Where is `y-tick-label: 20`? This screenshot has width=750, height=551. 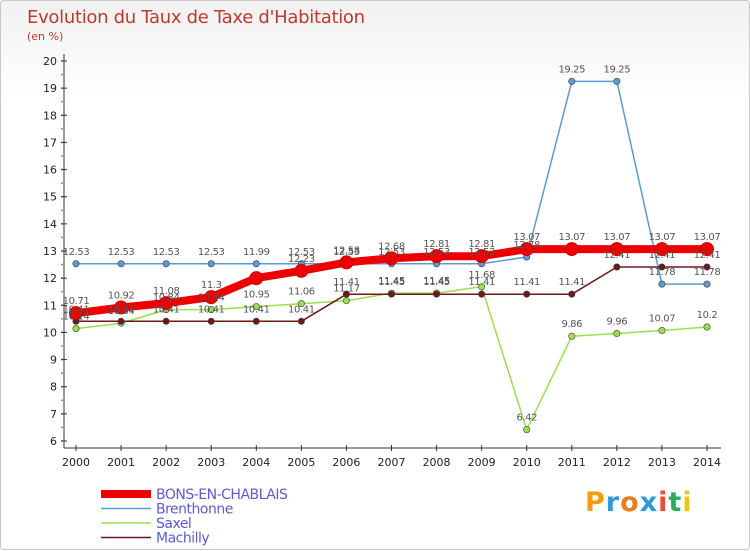 y-tick-label: 20 is located at coordinates (50, 61).